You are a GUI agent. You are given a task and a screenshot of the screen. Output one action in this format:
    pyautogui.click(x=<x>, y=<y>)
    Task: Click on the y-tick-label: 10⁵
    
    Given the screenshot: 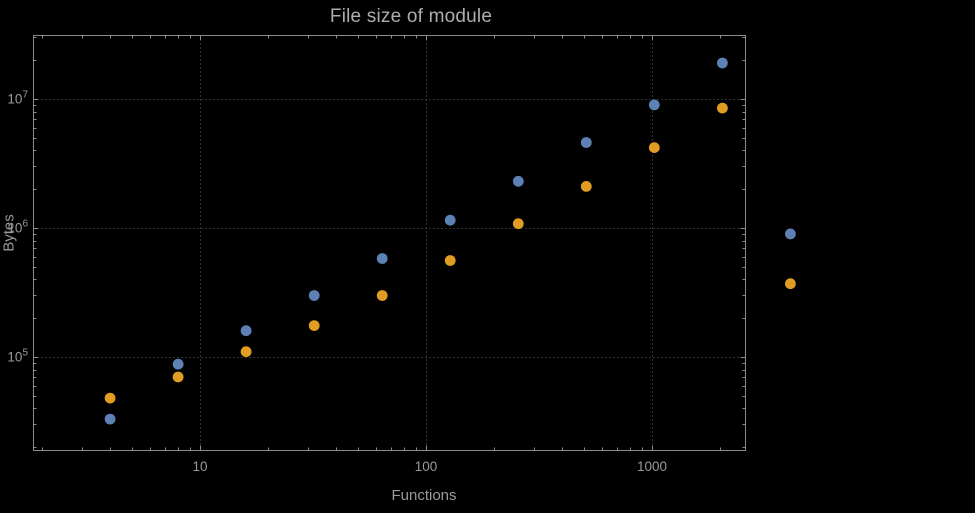 What is the action you would take?
    pyautogui.click(x=17, y=356)
    